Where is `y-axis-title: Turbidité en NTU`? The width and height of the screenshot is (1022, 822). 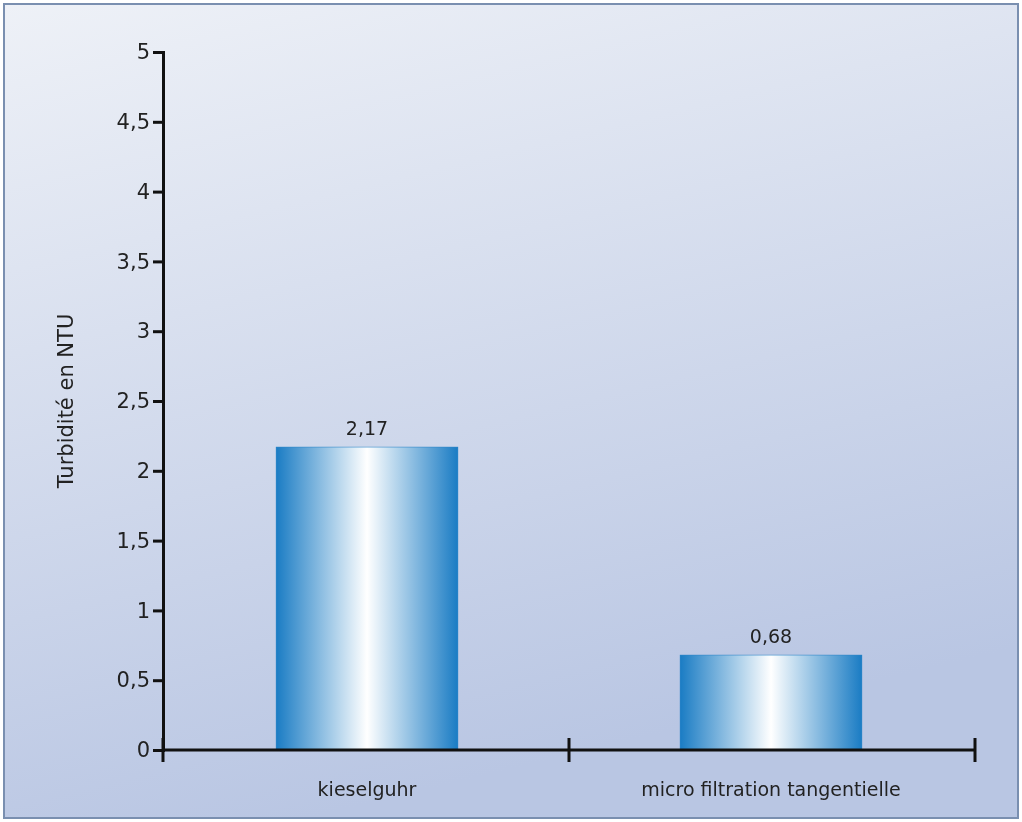
y-axis-title: Turbidité en NTU is located at coordinates (66, 401).